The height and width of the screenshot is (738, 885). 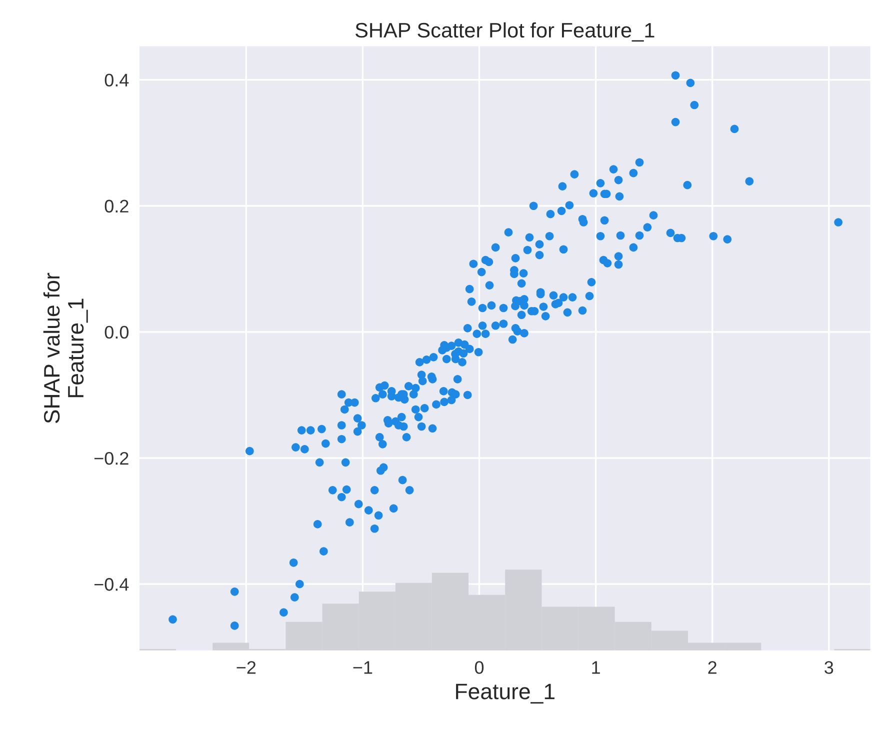 I want to click on y-tick-label: 0.0, so click(x=116, y=332).